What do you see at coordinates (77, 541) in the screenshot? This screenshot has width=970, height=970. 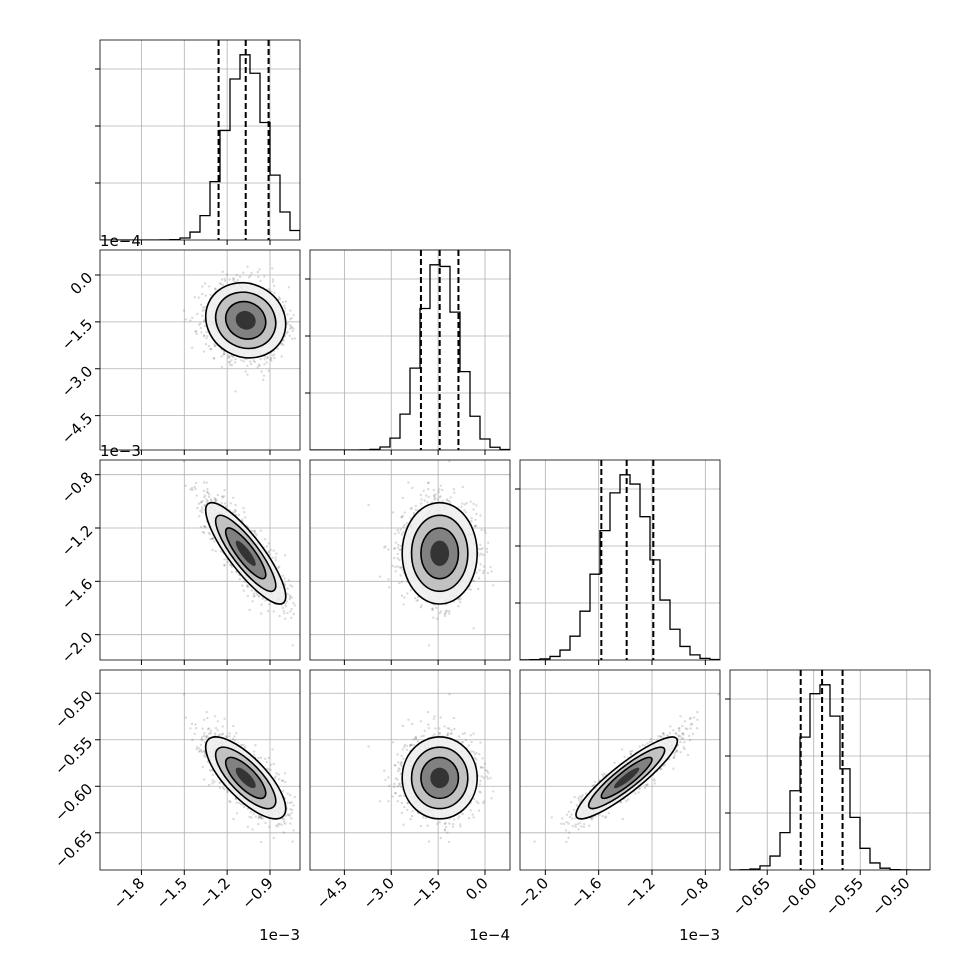 I see `y-tick-label: −1.2` at bounding box center [77, 541].